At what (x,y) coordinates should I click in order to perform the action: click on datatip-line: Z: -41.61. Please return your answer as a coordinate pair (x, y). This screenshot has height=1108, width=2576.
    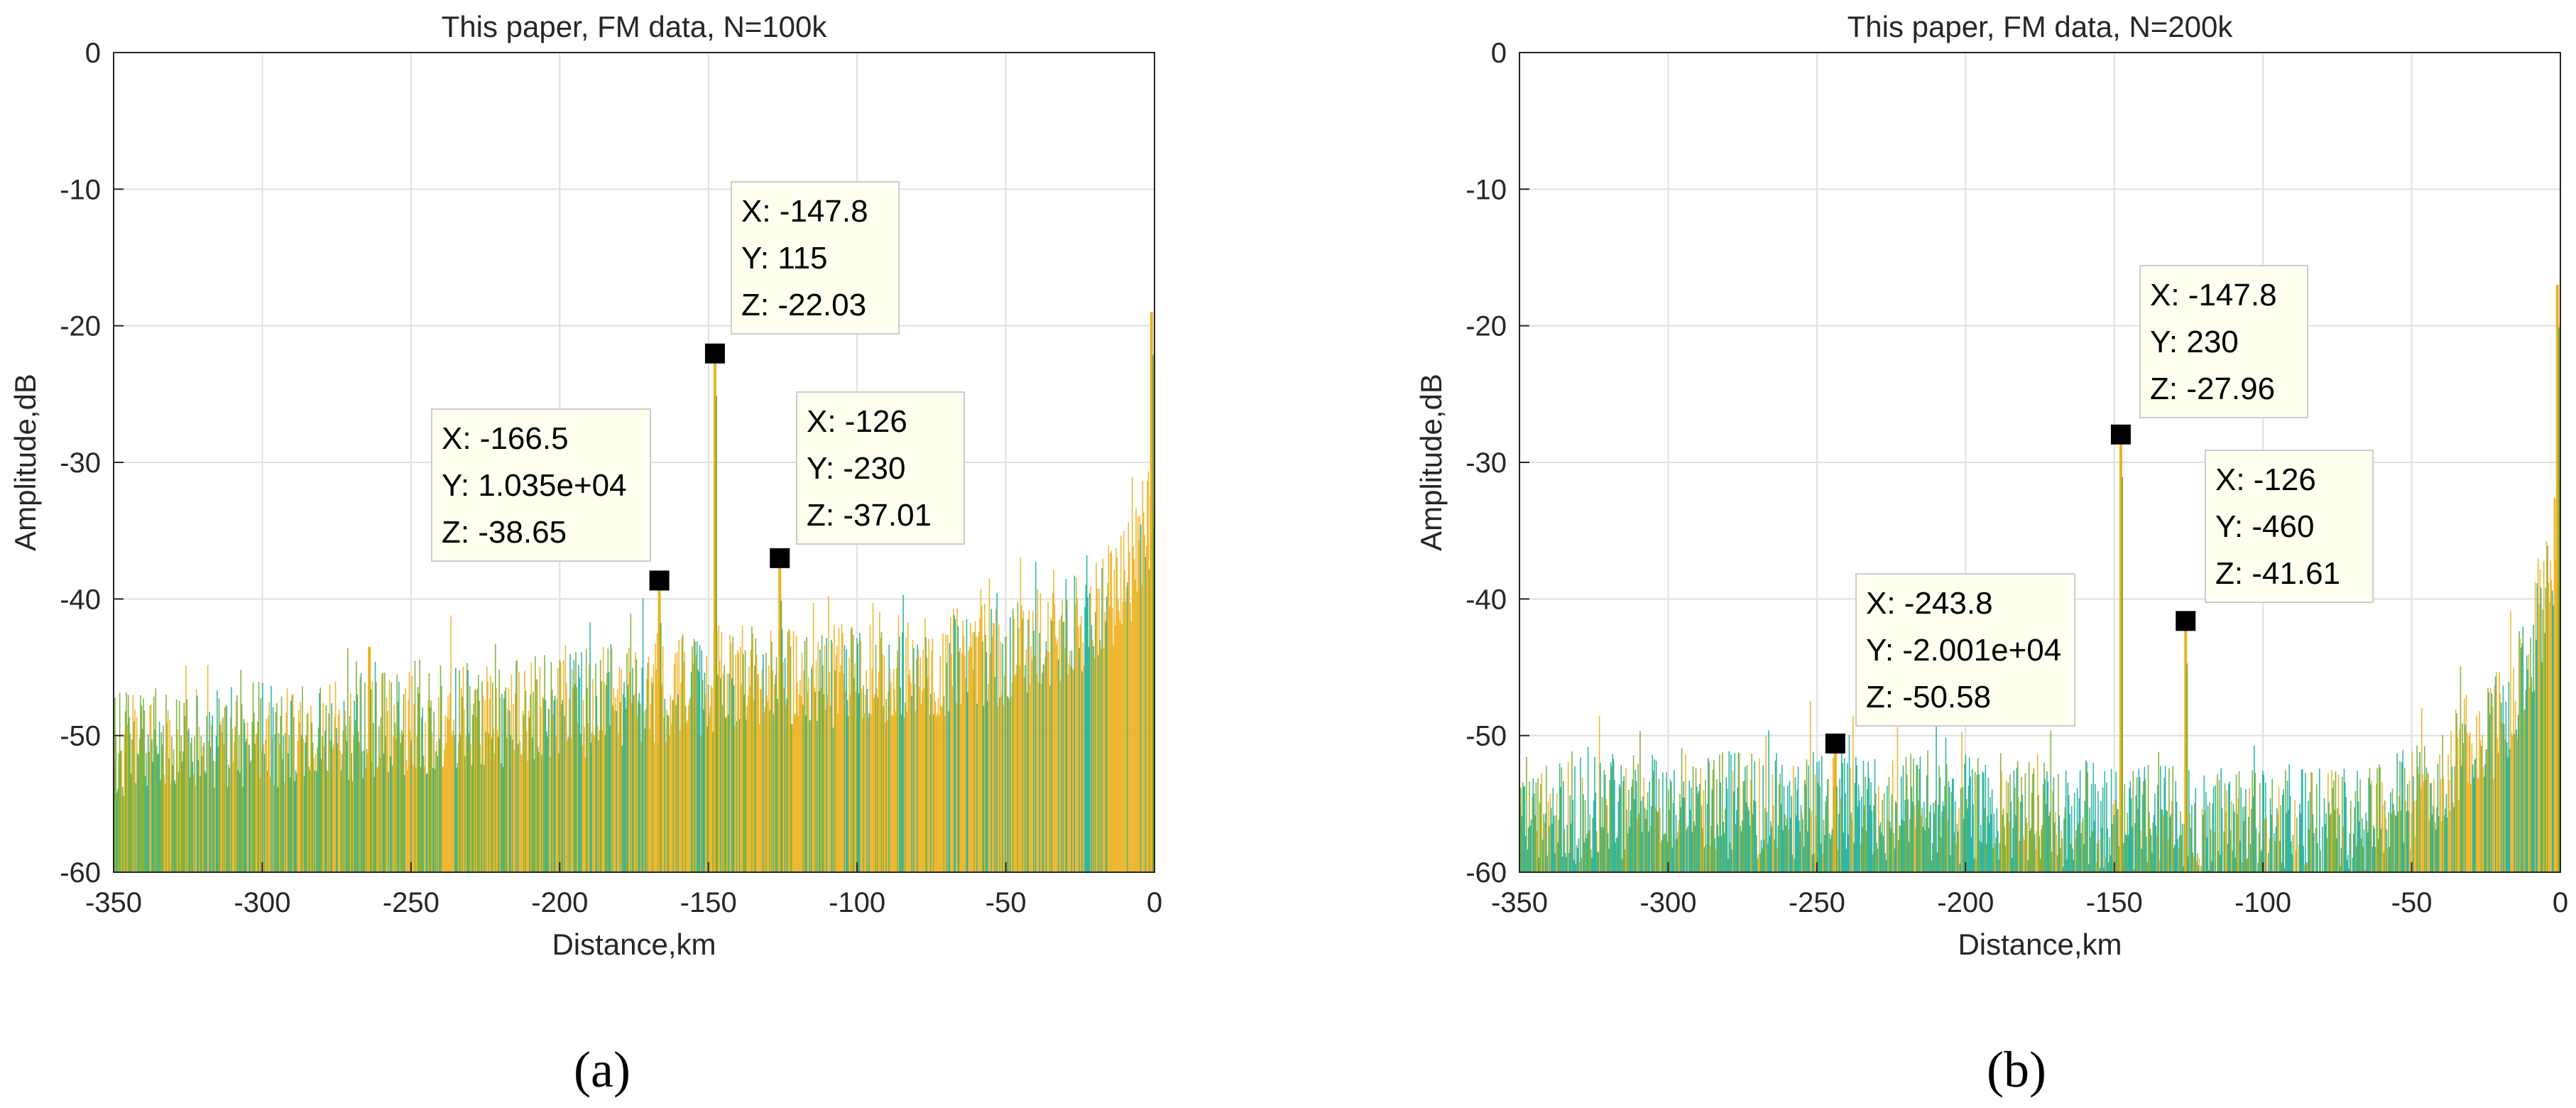
    Looking at the image, I should click on (2277, 573).